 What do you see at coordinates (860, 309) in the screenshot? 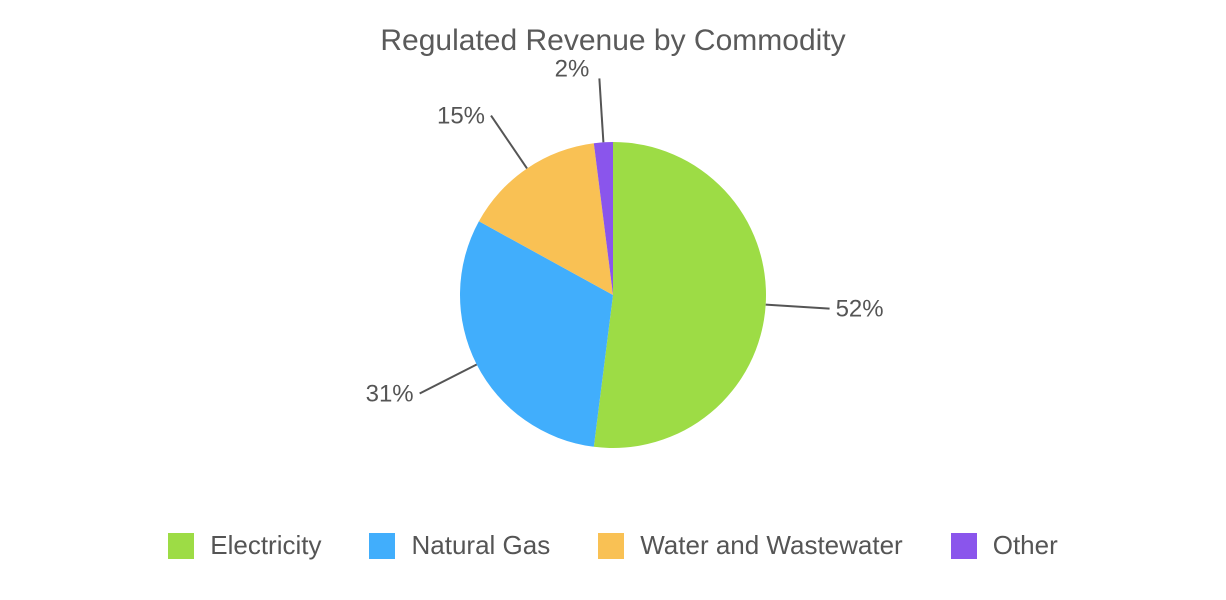
I see `value-label-electricity: 52%` at bounding box center [860, 309].